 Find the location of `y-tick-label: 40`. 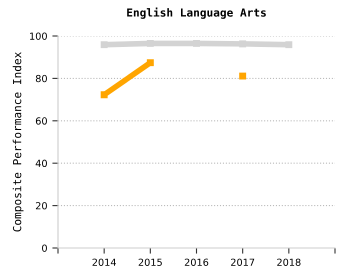

y-tick-label: 40 is located at coordinates (41, 164).